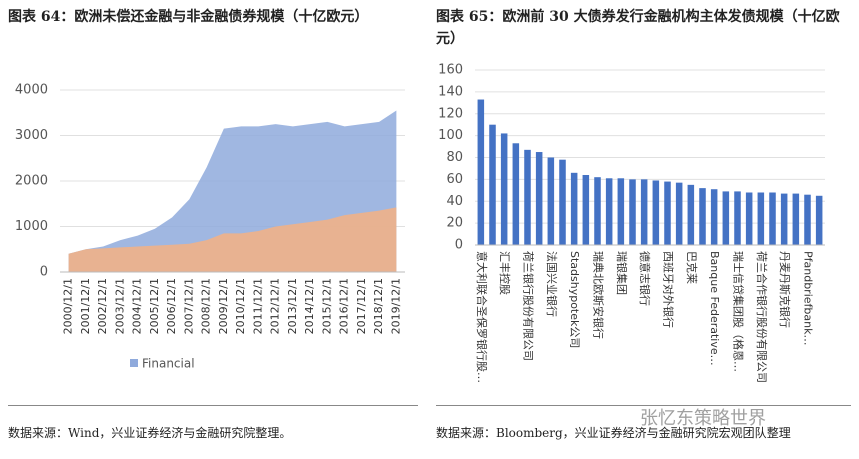 The width and height of the screenshot is (859, 459). What do you see at coordinates (762, 317) in the screenshot?
I see `x-tick-label: 荷兰合作银行股份有限公司` at bounding box center [762, 317].